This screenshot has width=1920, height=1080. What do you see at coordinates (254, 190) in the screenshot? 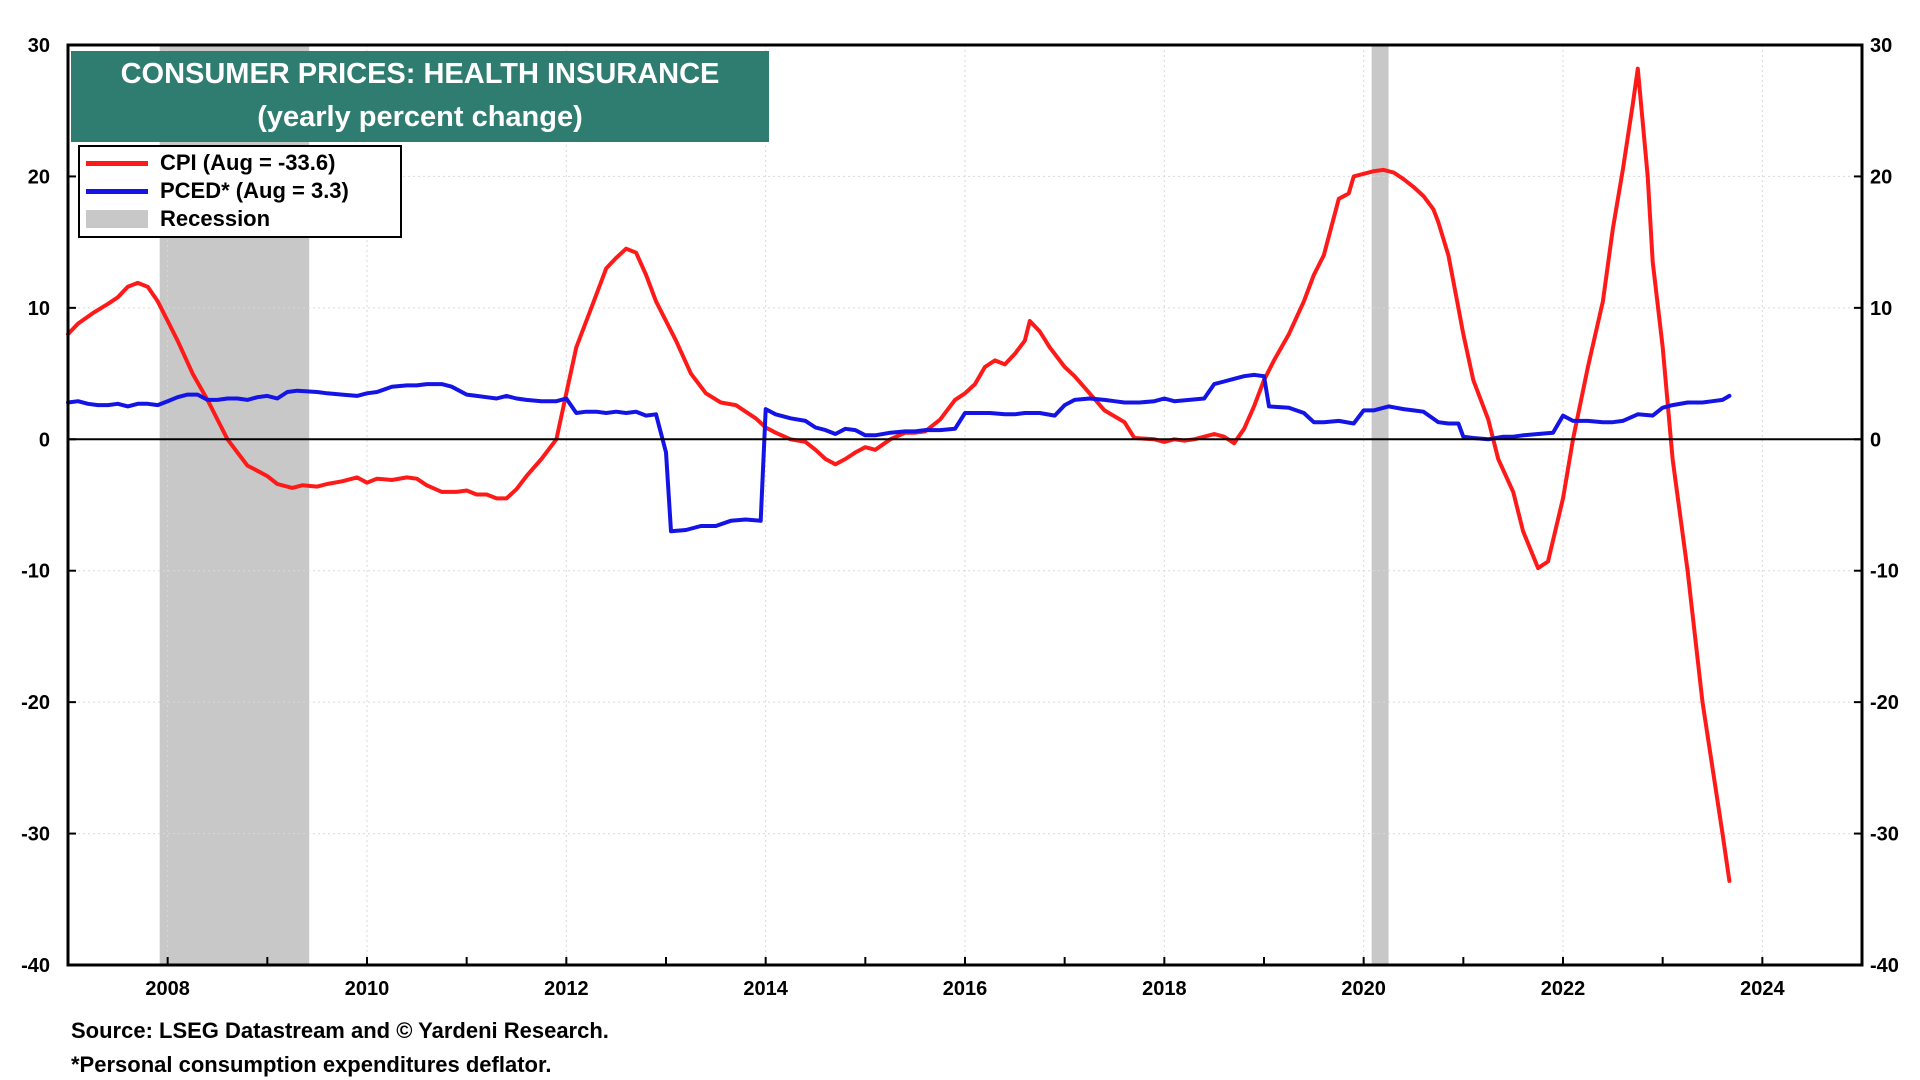
I see `legend-label-pced: PCED* (Aug = 3.3)` at bounding box center [254, 190].